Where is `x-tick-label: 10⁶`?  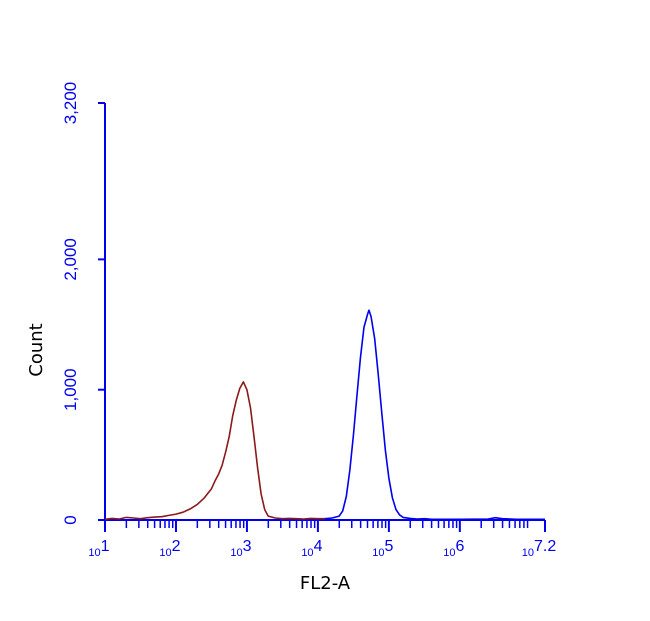 x-tick-label: 10⁶ is located at coordinates (453, 548).